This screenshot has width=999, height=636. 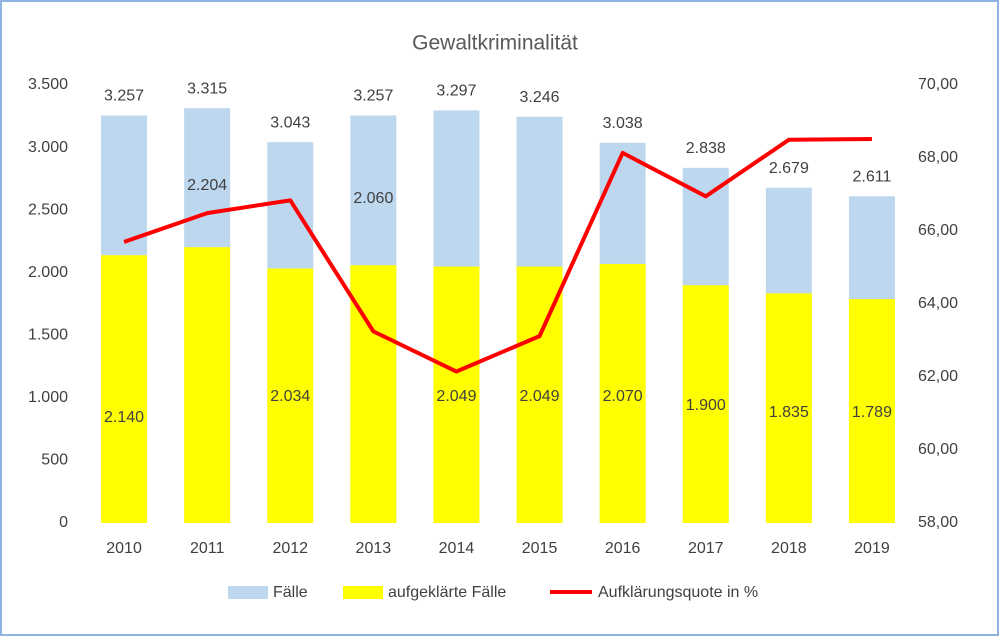 I want to click on data-label: 1.789, so click(x=872, y=412).